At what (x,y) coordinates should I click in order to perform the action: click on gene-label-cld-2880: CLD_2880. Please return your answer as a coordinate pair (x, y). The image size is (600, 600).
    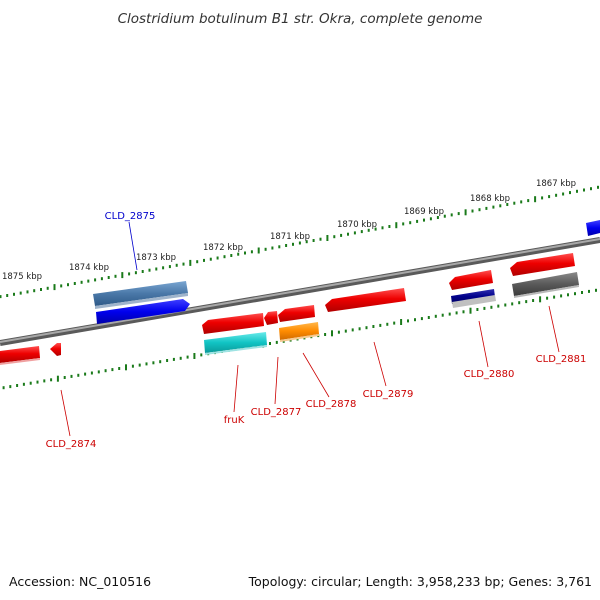
    Looking at the image, I should click on (489, 374).